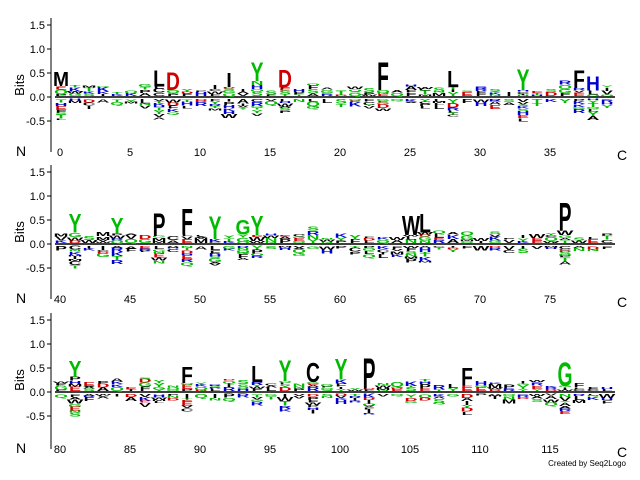  What do you see at coordinates (509, 241) in the screenshot?
I see `logo-letter: V` at bounding box center [509, 241].